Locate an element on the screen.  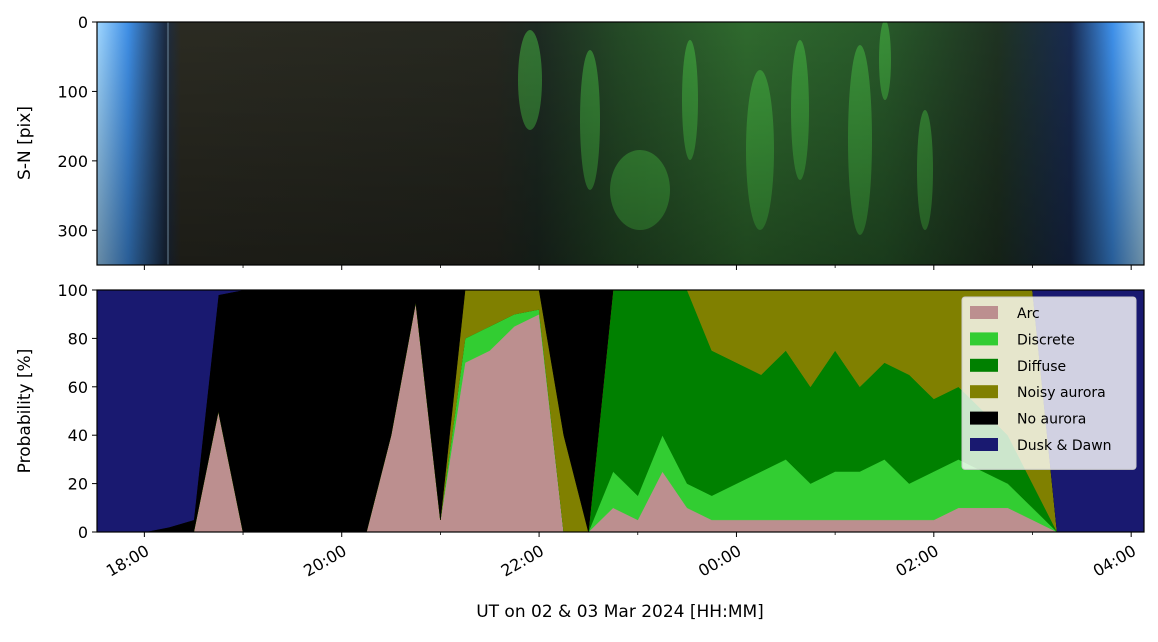
y-axis-label: S-N [pix] is located at coordinates (25, 143).